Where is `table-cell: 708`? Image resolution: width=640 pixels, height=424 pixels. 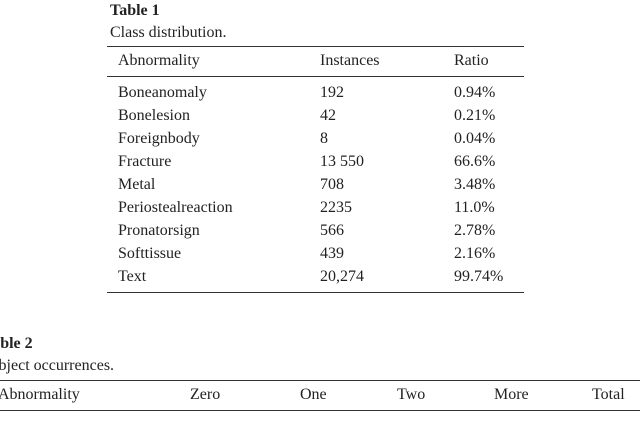
table-cell: 708 is located at coordinates (332, 184).